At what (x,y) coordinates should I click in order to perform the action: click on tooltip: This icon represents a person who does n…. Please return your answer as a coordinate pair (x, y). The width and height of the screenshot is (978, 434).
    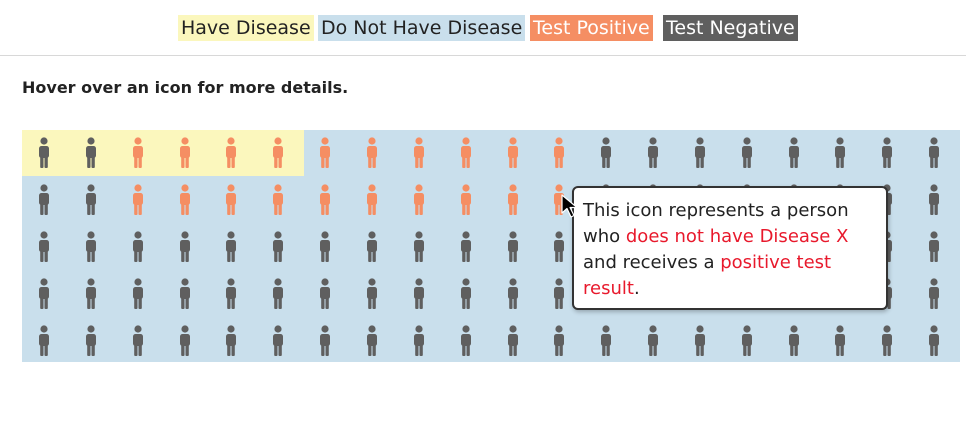
    Looking at the image, I should click on (730, 248).